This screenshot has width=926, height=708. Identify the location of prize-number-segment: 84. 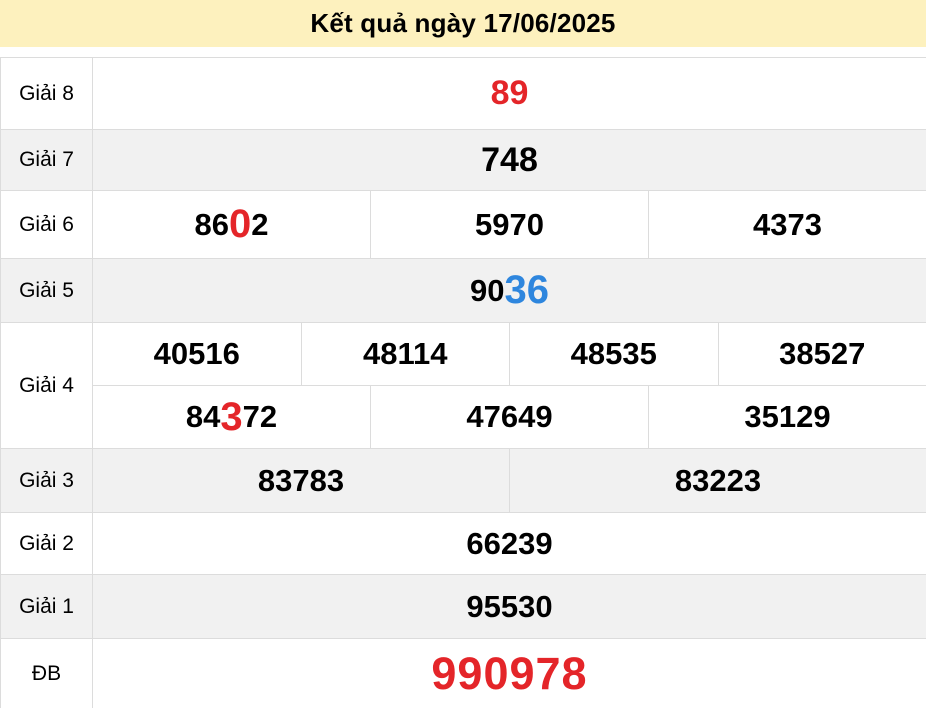
(203, 416).